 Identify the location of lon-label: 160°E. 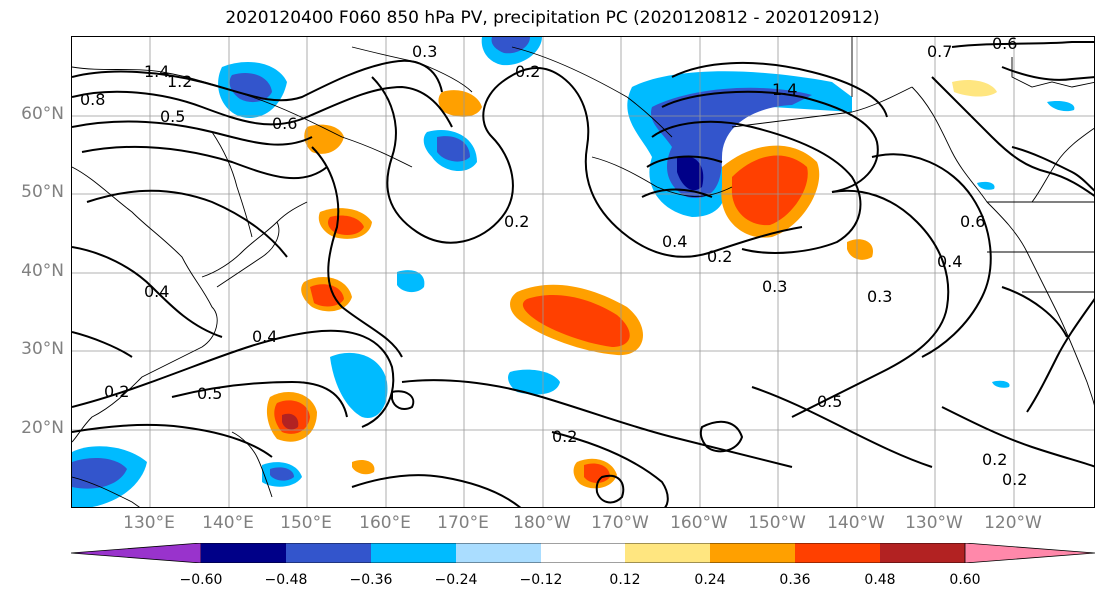
(385, 523).